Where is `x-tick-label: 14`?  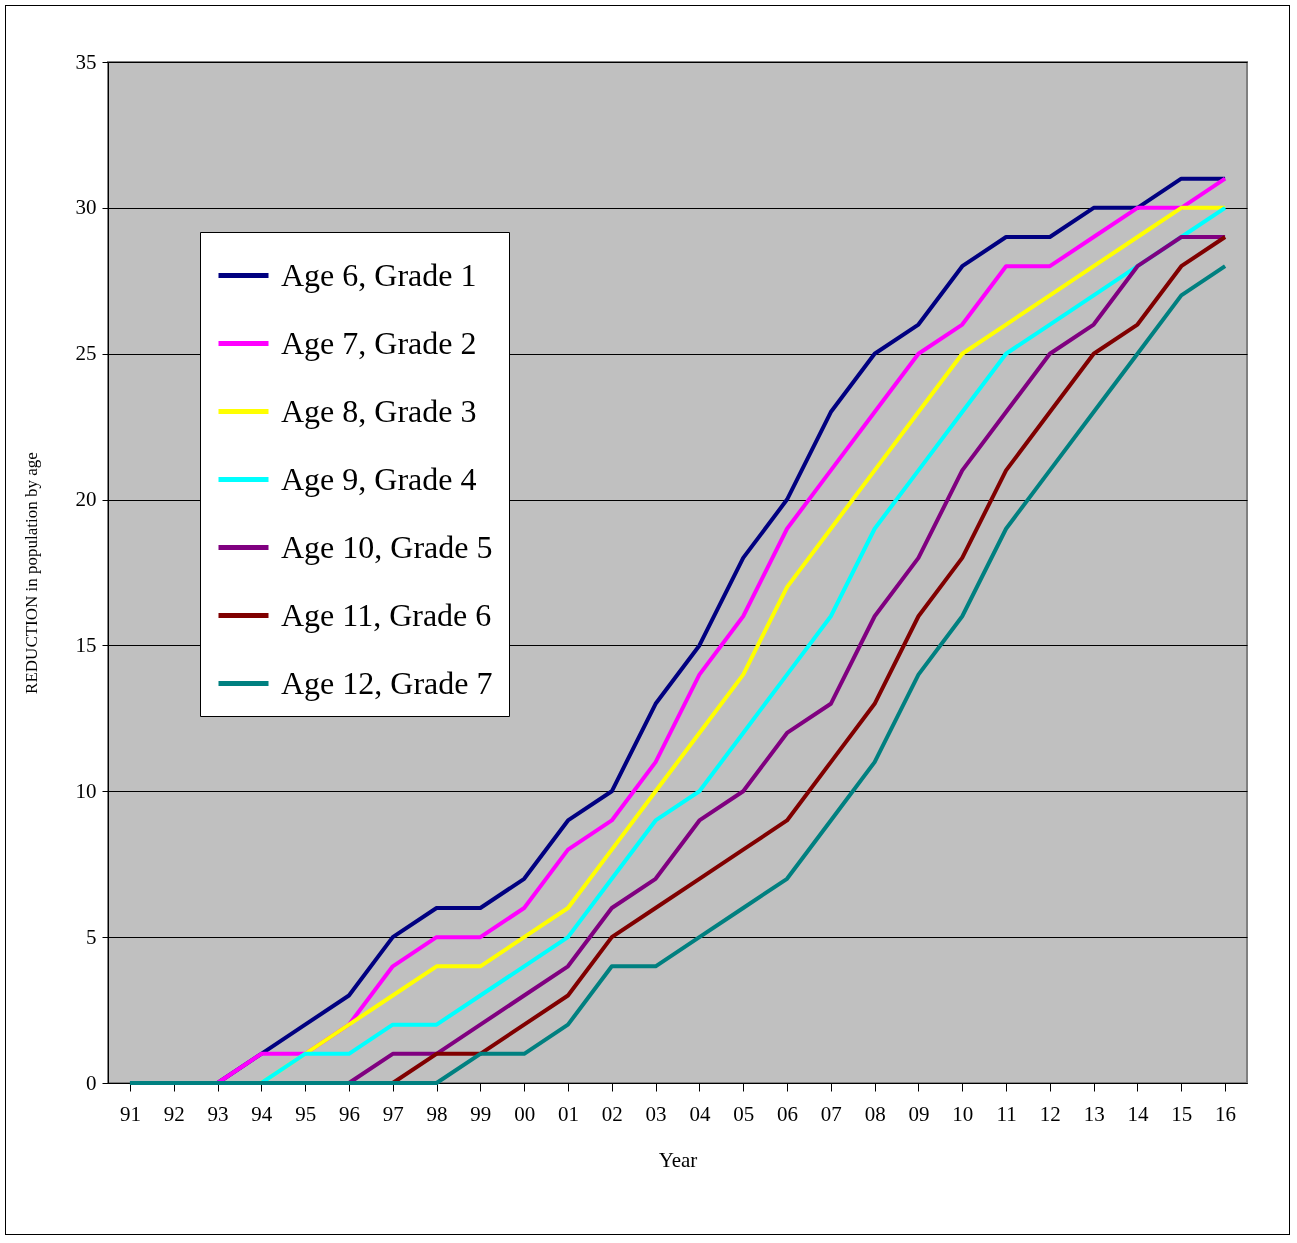
x-tick-label: 14 is located at coordinates (1138, 1113).